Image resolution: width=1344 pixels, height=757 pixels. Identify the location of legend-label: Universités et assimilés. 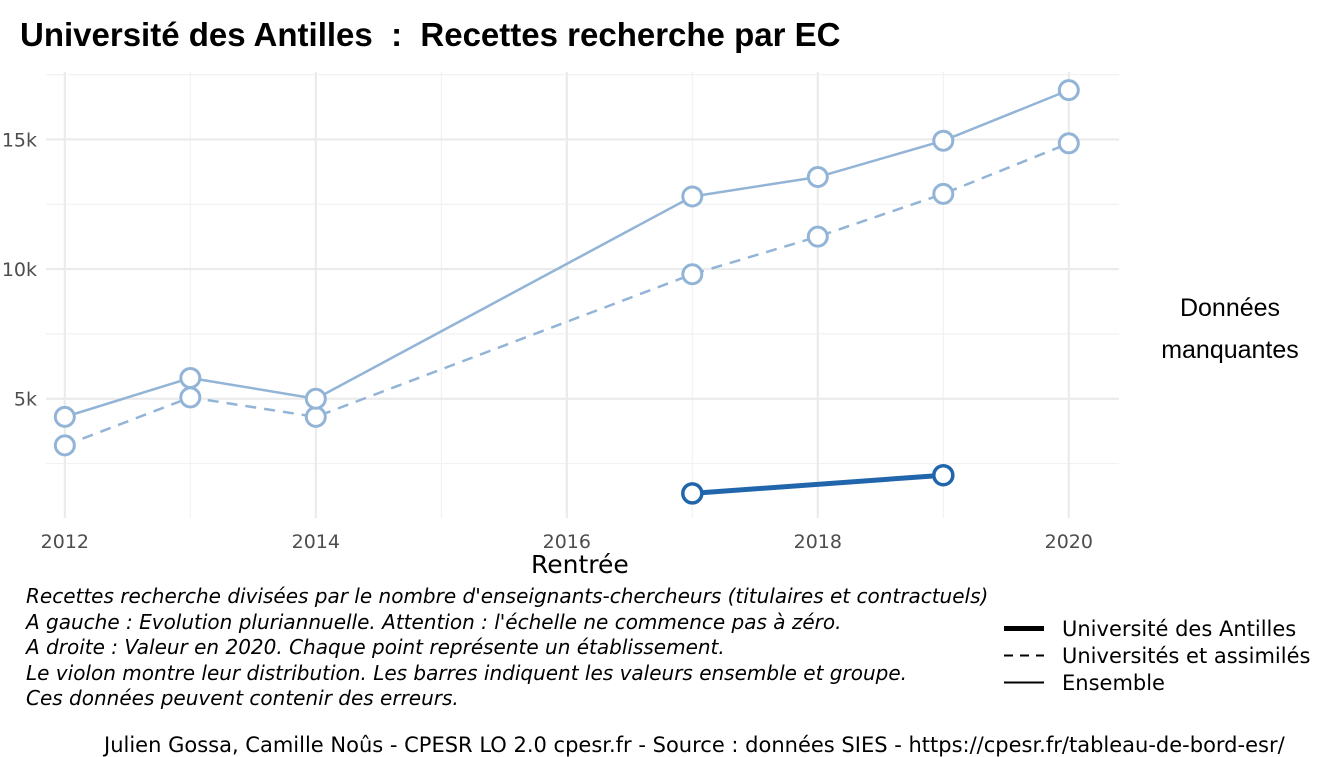
(1186, 655).